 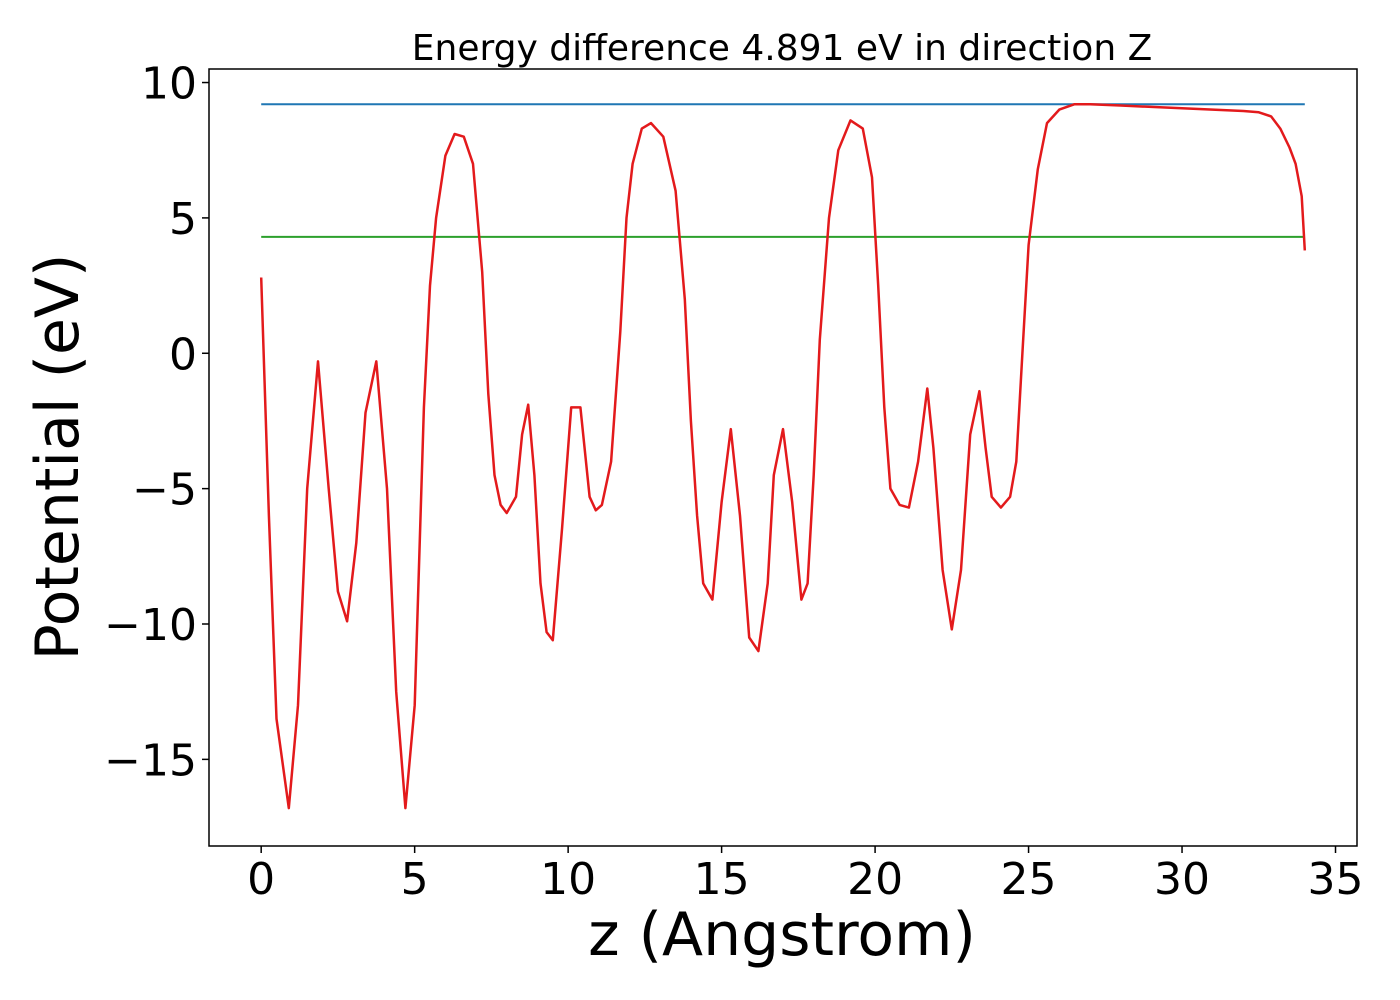 I want to click on x-tick-label: 25, so click(x=1029, y=879).